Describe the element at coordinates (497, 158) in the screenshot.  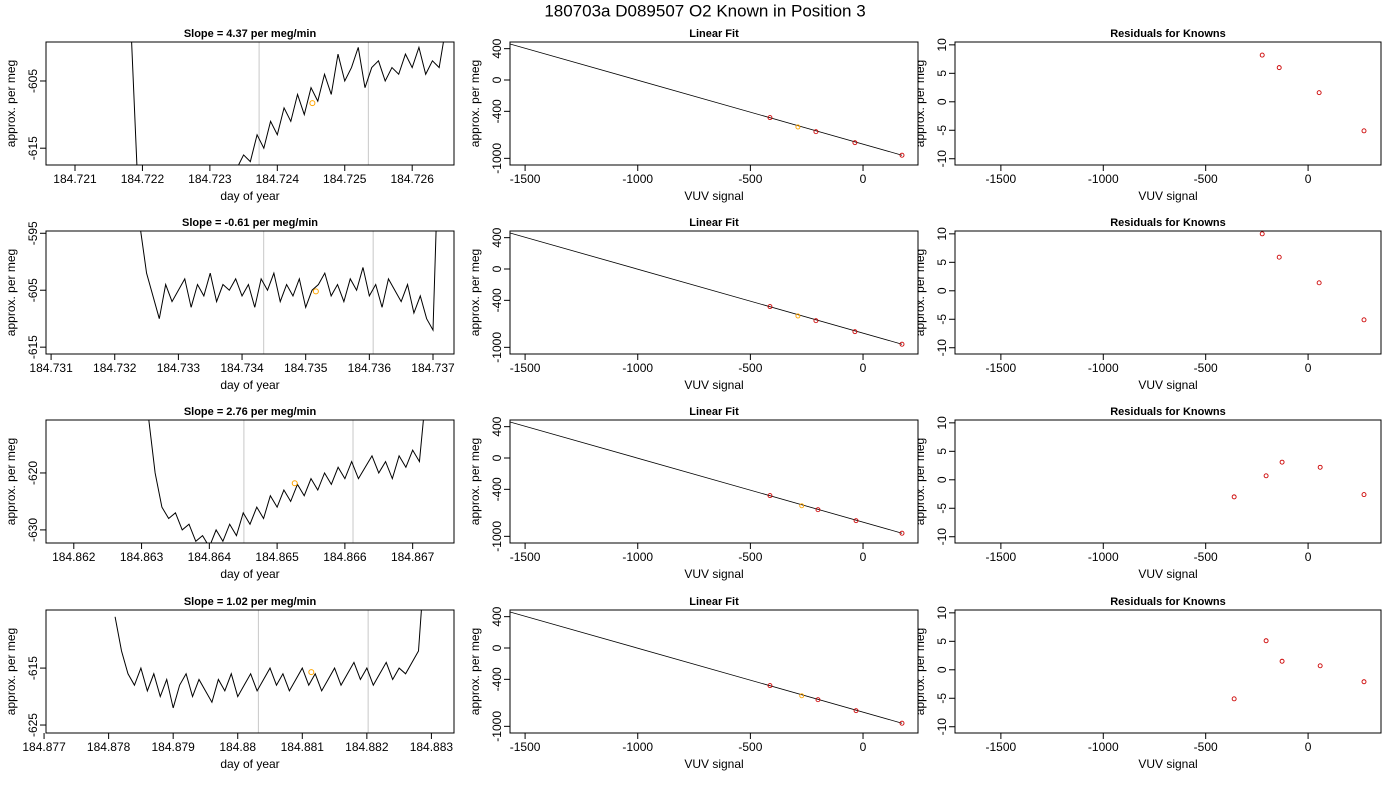
I see `y-tick-label: -1000` at that location.